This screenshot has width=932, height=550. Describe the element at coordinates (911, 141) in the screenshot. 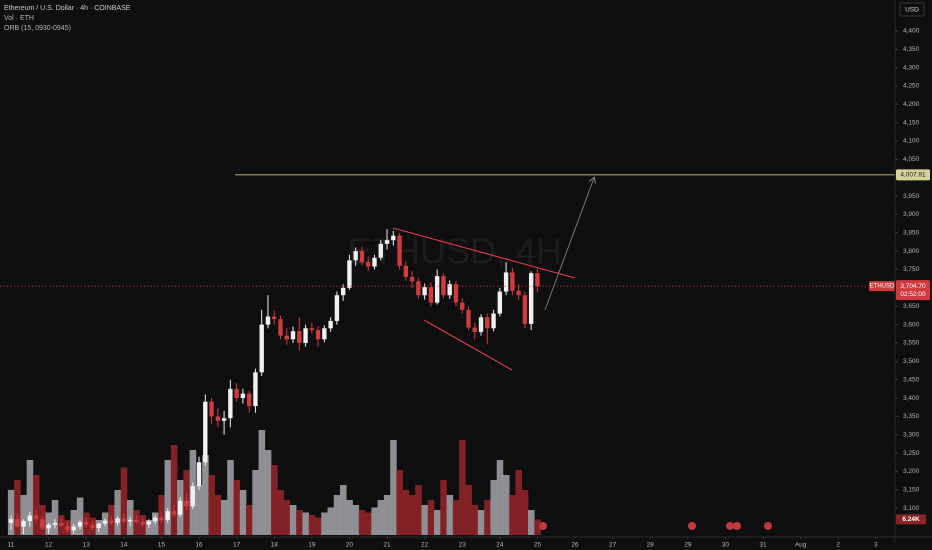

I see `y-tick-label: 4,100` at that location.